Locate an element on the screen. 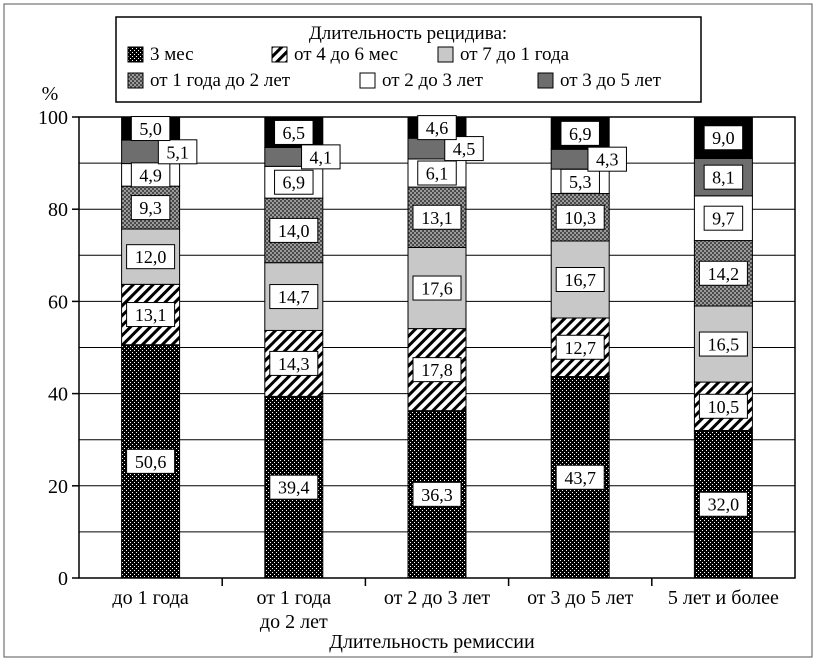 The height and width of the screenshot is (661, 816). x-tick-label: 5 лет и более is located at coordinates (723, 598).